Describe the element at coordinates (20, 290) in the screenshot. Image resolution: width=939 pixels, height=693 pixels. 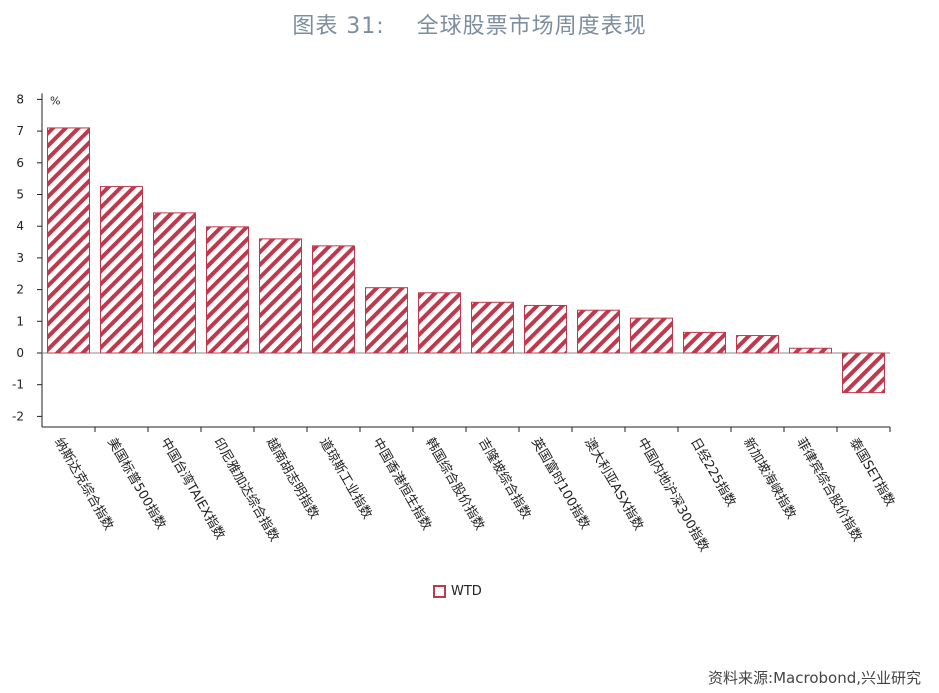
I see `y-tick-label: 2` at that location.